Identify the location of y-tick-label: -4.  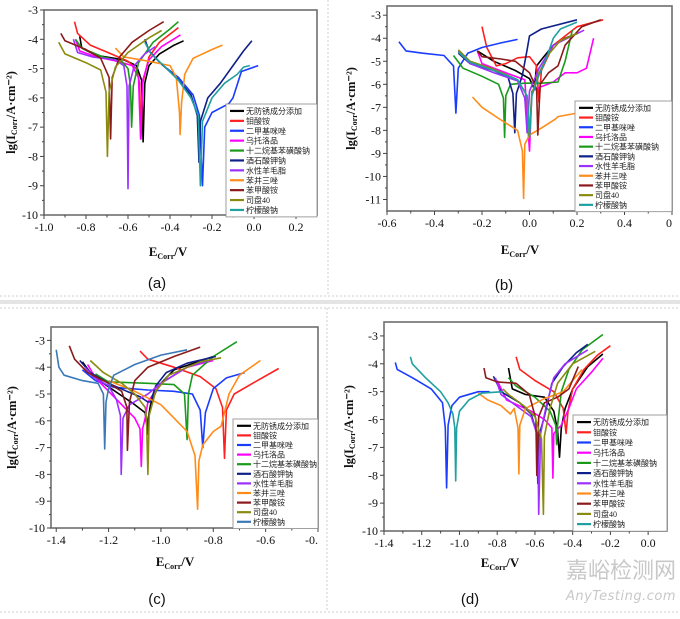
(376, 38).